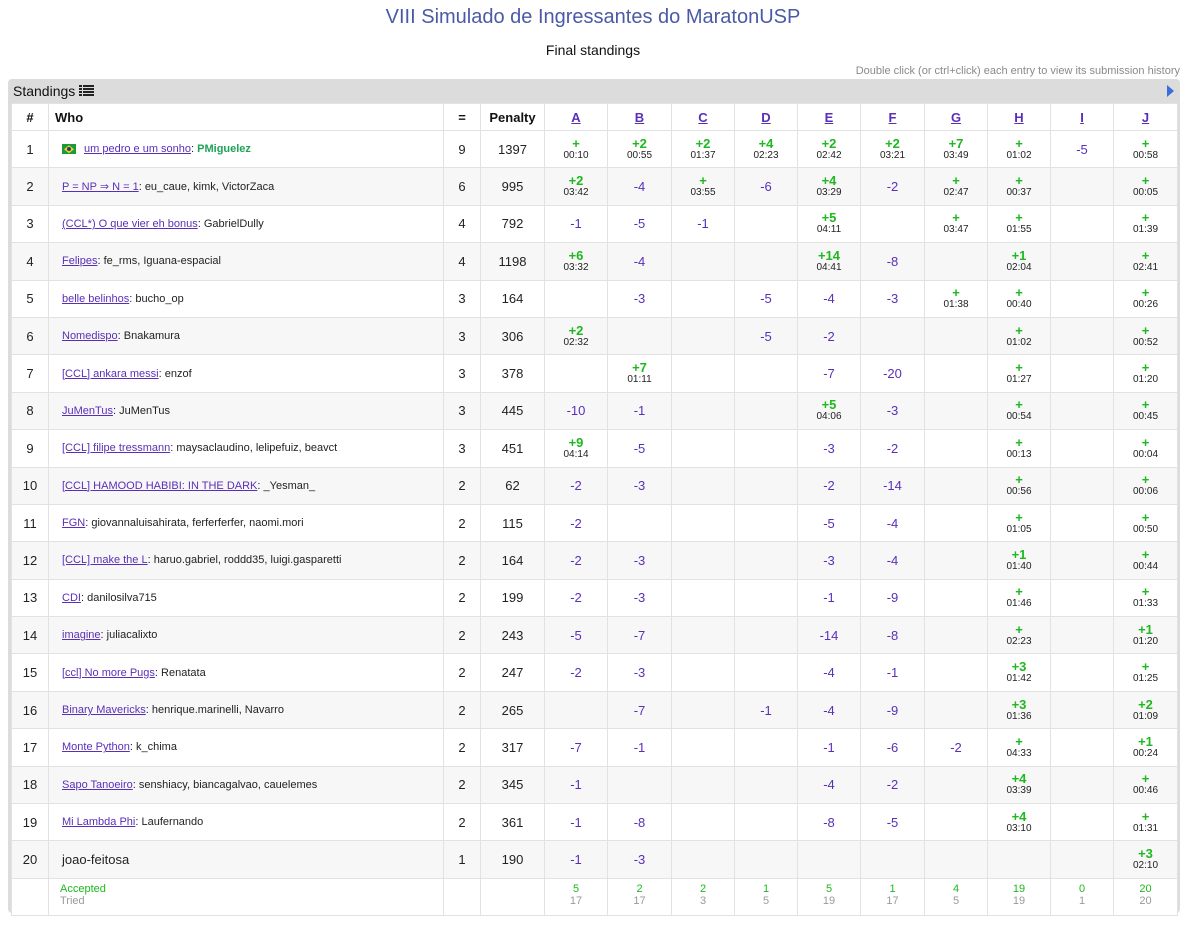  Describe the element at coordinates (829, 336) in the screenshot. I see `problem-cell-e: -2` at that location.